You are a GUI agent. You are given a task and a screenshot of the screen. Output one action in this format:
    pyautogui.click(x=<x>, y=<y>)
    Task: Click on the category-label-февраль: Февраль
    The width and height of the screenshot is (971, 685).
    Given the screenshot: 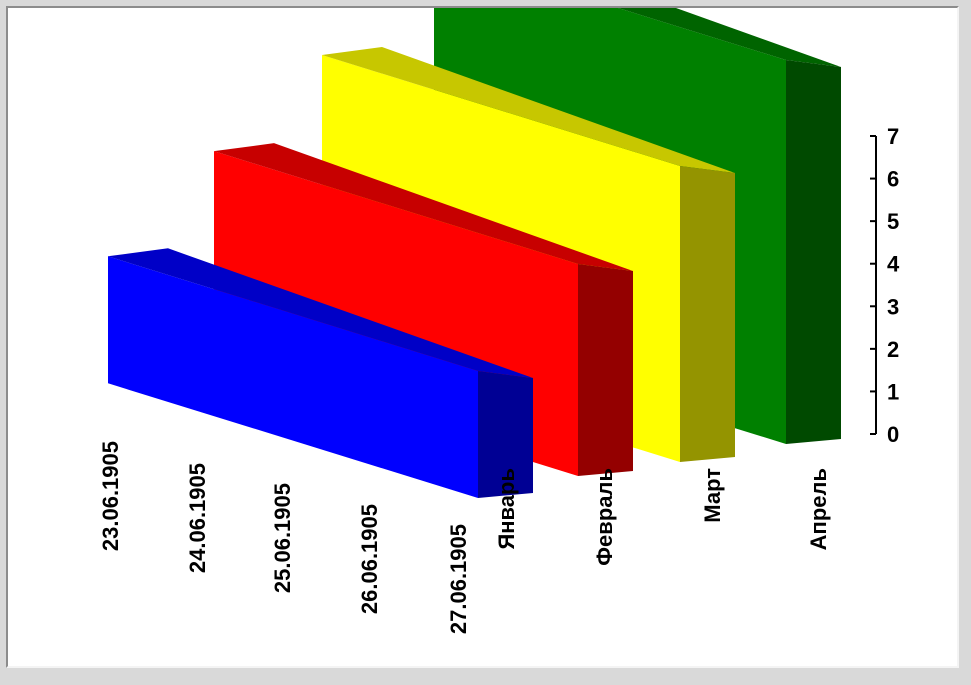 What is the action you would take?
    pyautogui.click(x=604, y=517)
    